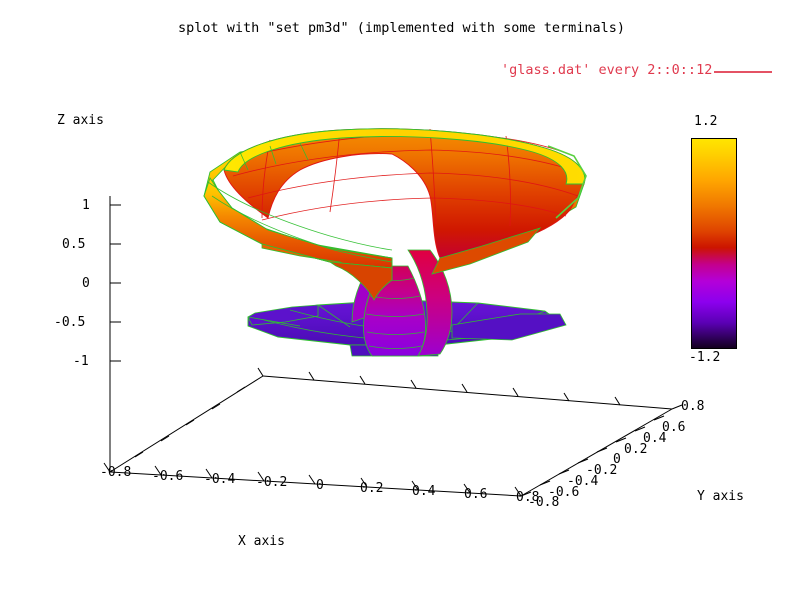  What do you see at coordinates (372, 488) in the screenshot?
I see `x-tick-label: 0.2` at bounding box center [372, 488].